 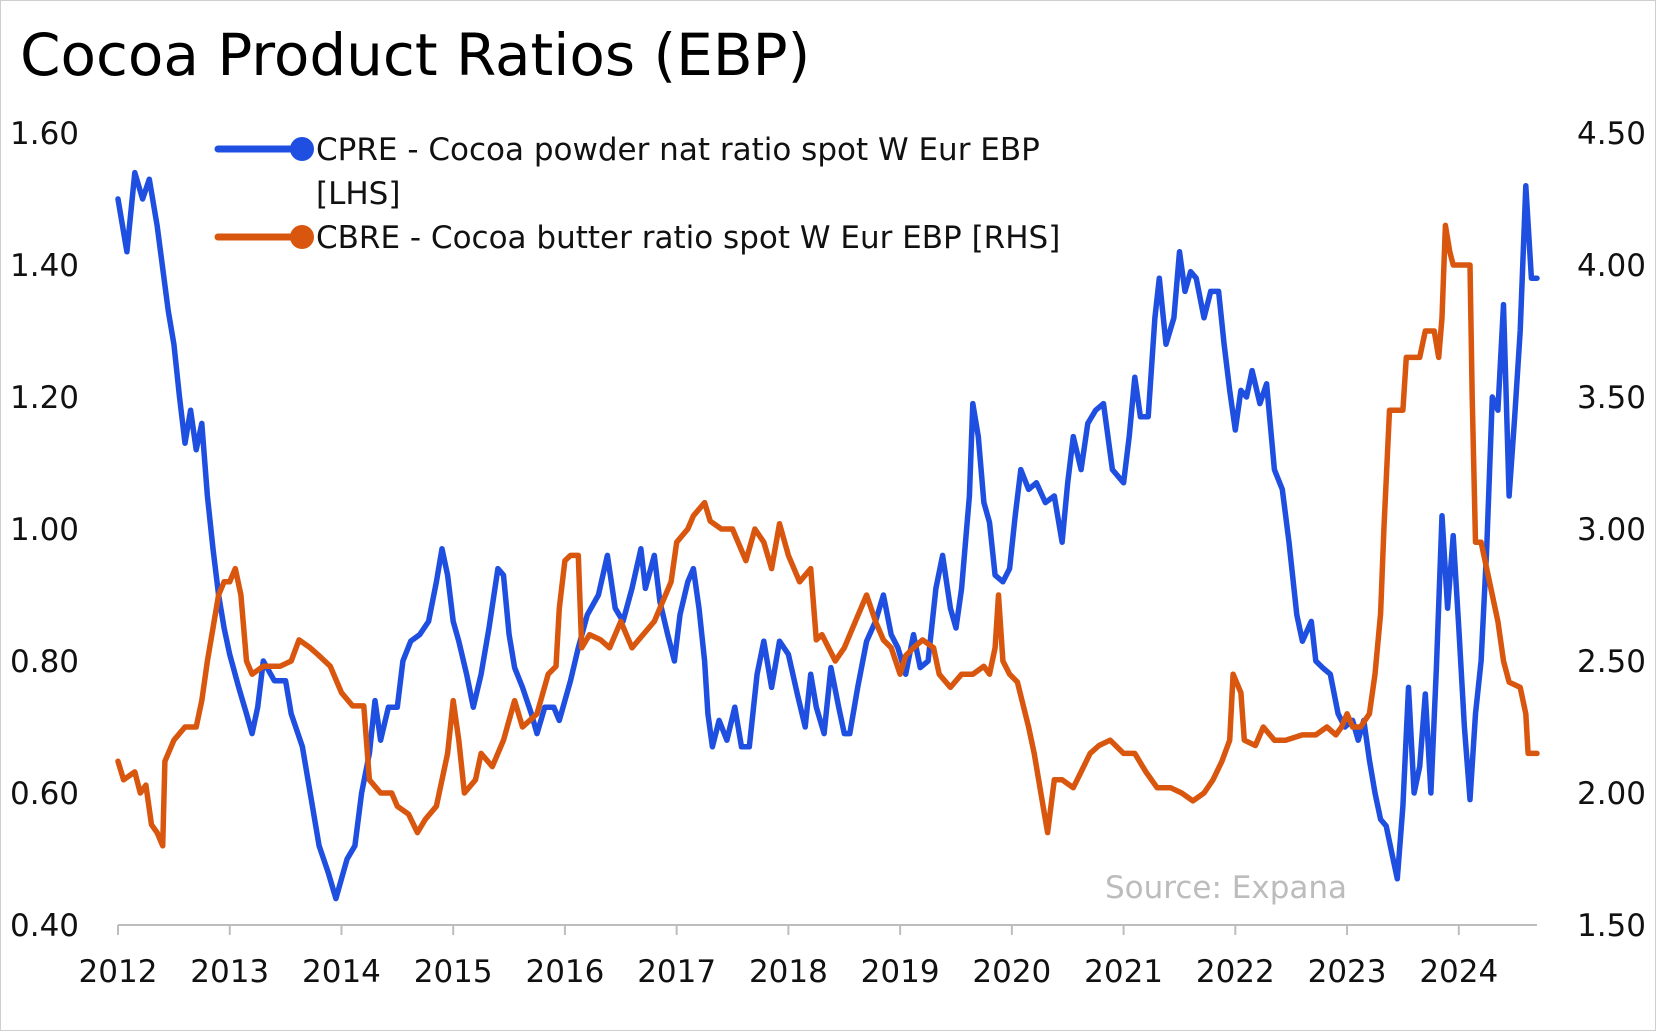 What do you see at coordinates (341, 972) in the screenshot?
I see `x-tick-label: 2014` at bounding box center [341, 972].